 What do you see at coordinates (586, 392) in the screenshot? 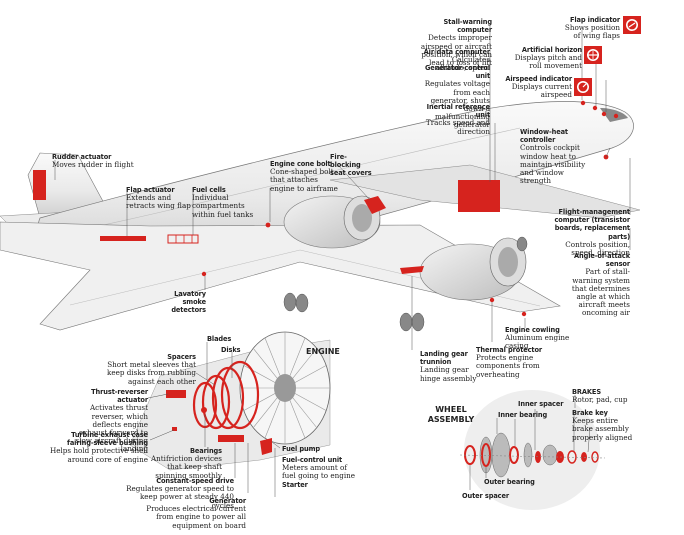
I see `label-title: BRAKES` at bounding box center [586, 392].